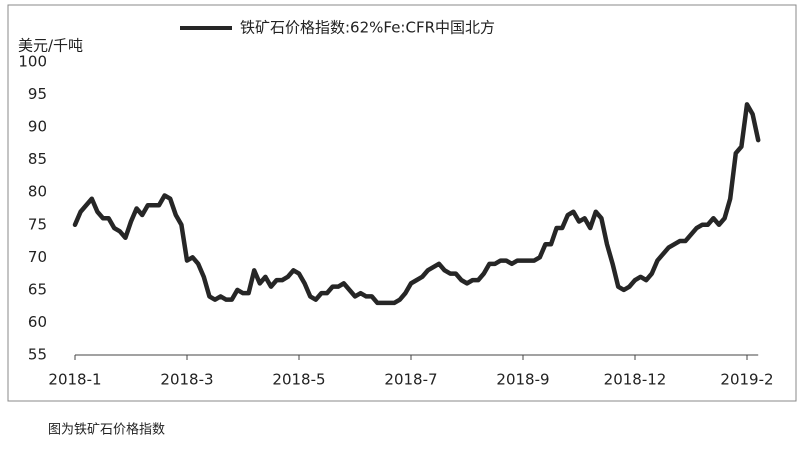 The image size is (804, 457). Describe the element at coordinates (37, 192) in the screenshot. I see `y-tick-label: 80` at that location.